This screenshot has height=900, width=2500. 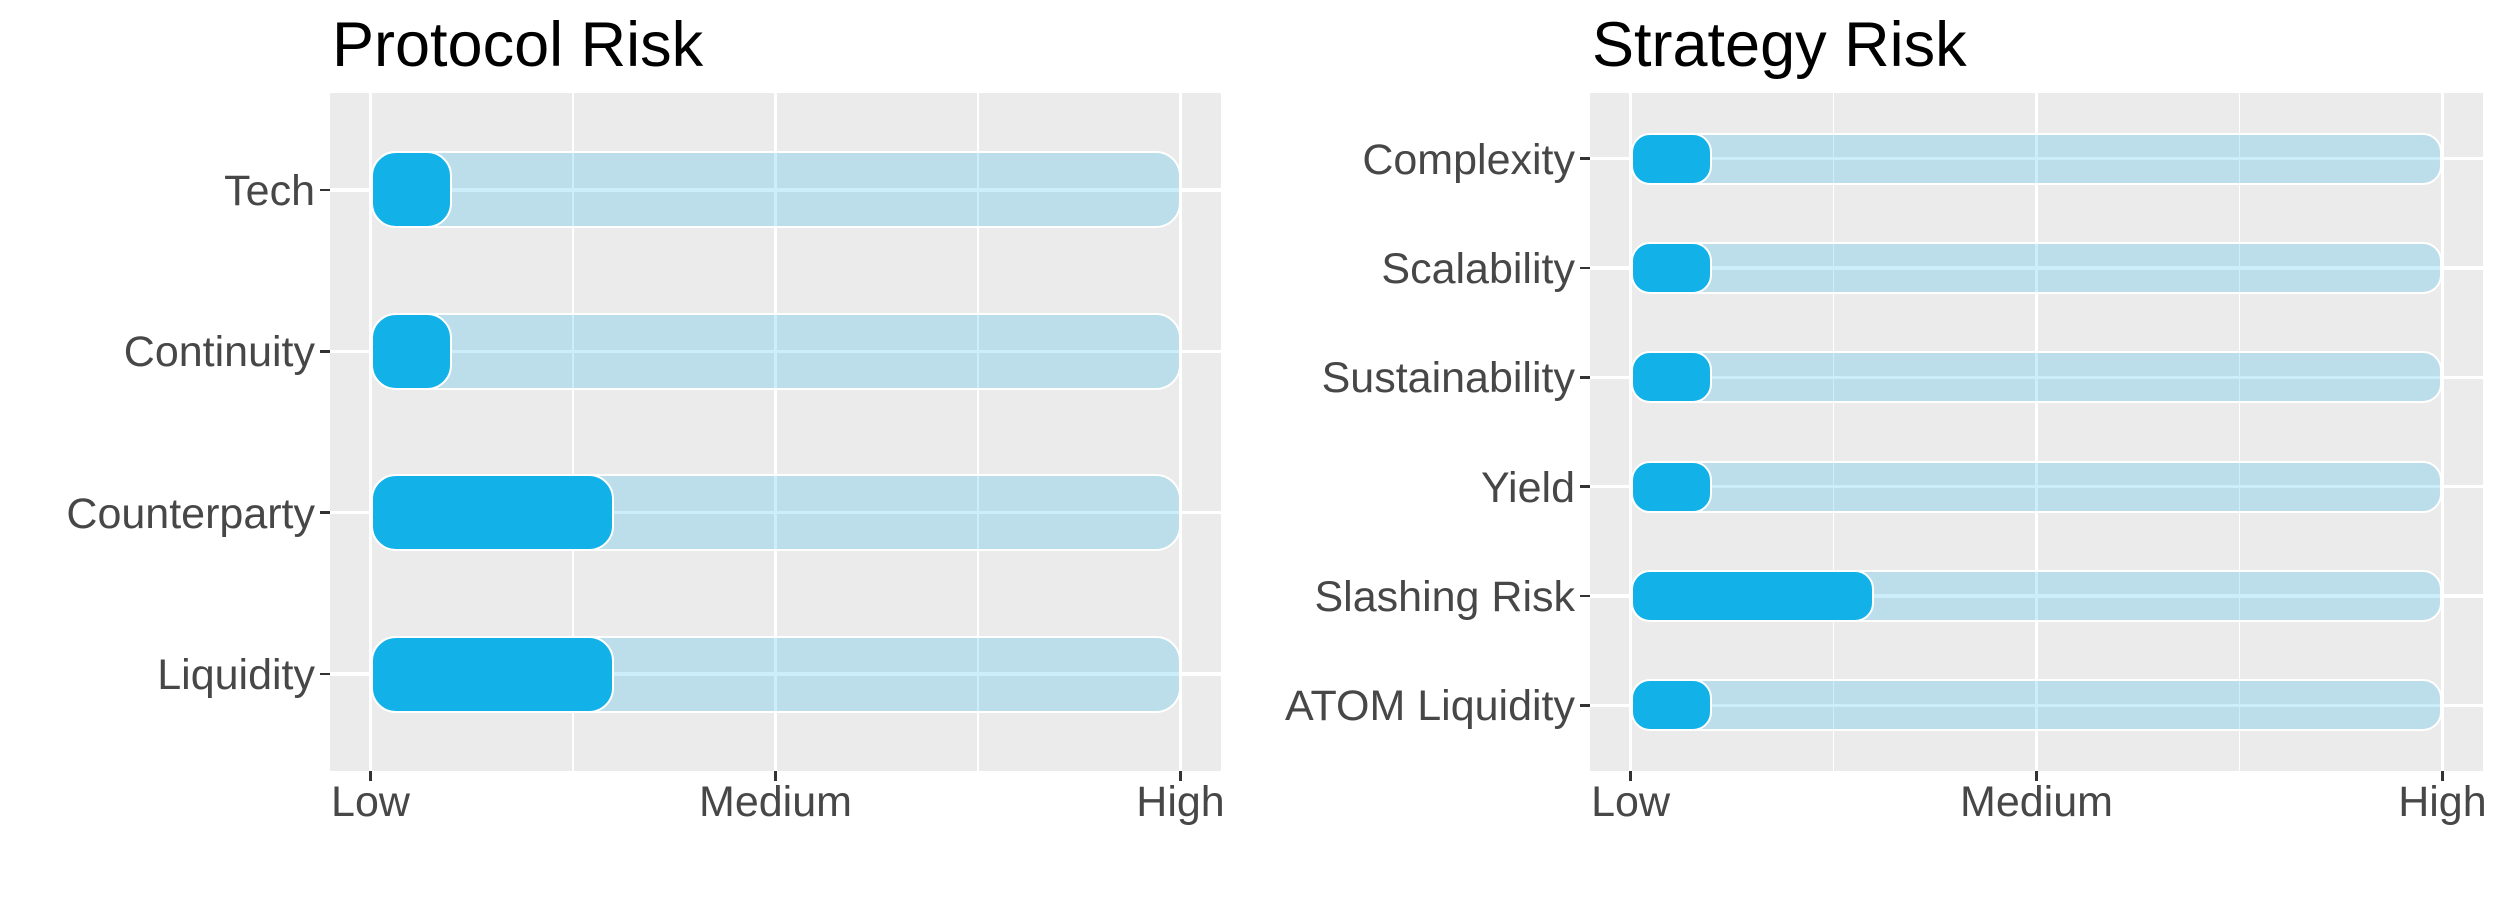 What do you see at coordinates (1430, 706) in the screenshot?
I see `category-label: ATOM Liquidity` at bounding box center [1430, 706].